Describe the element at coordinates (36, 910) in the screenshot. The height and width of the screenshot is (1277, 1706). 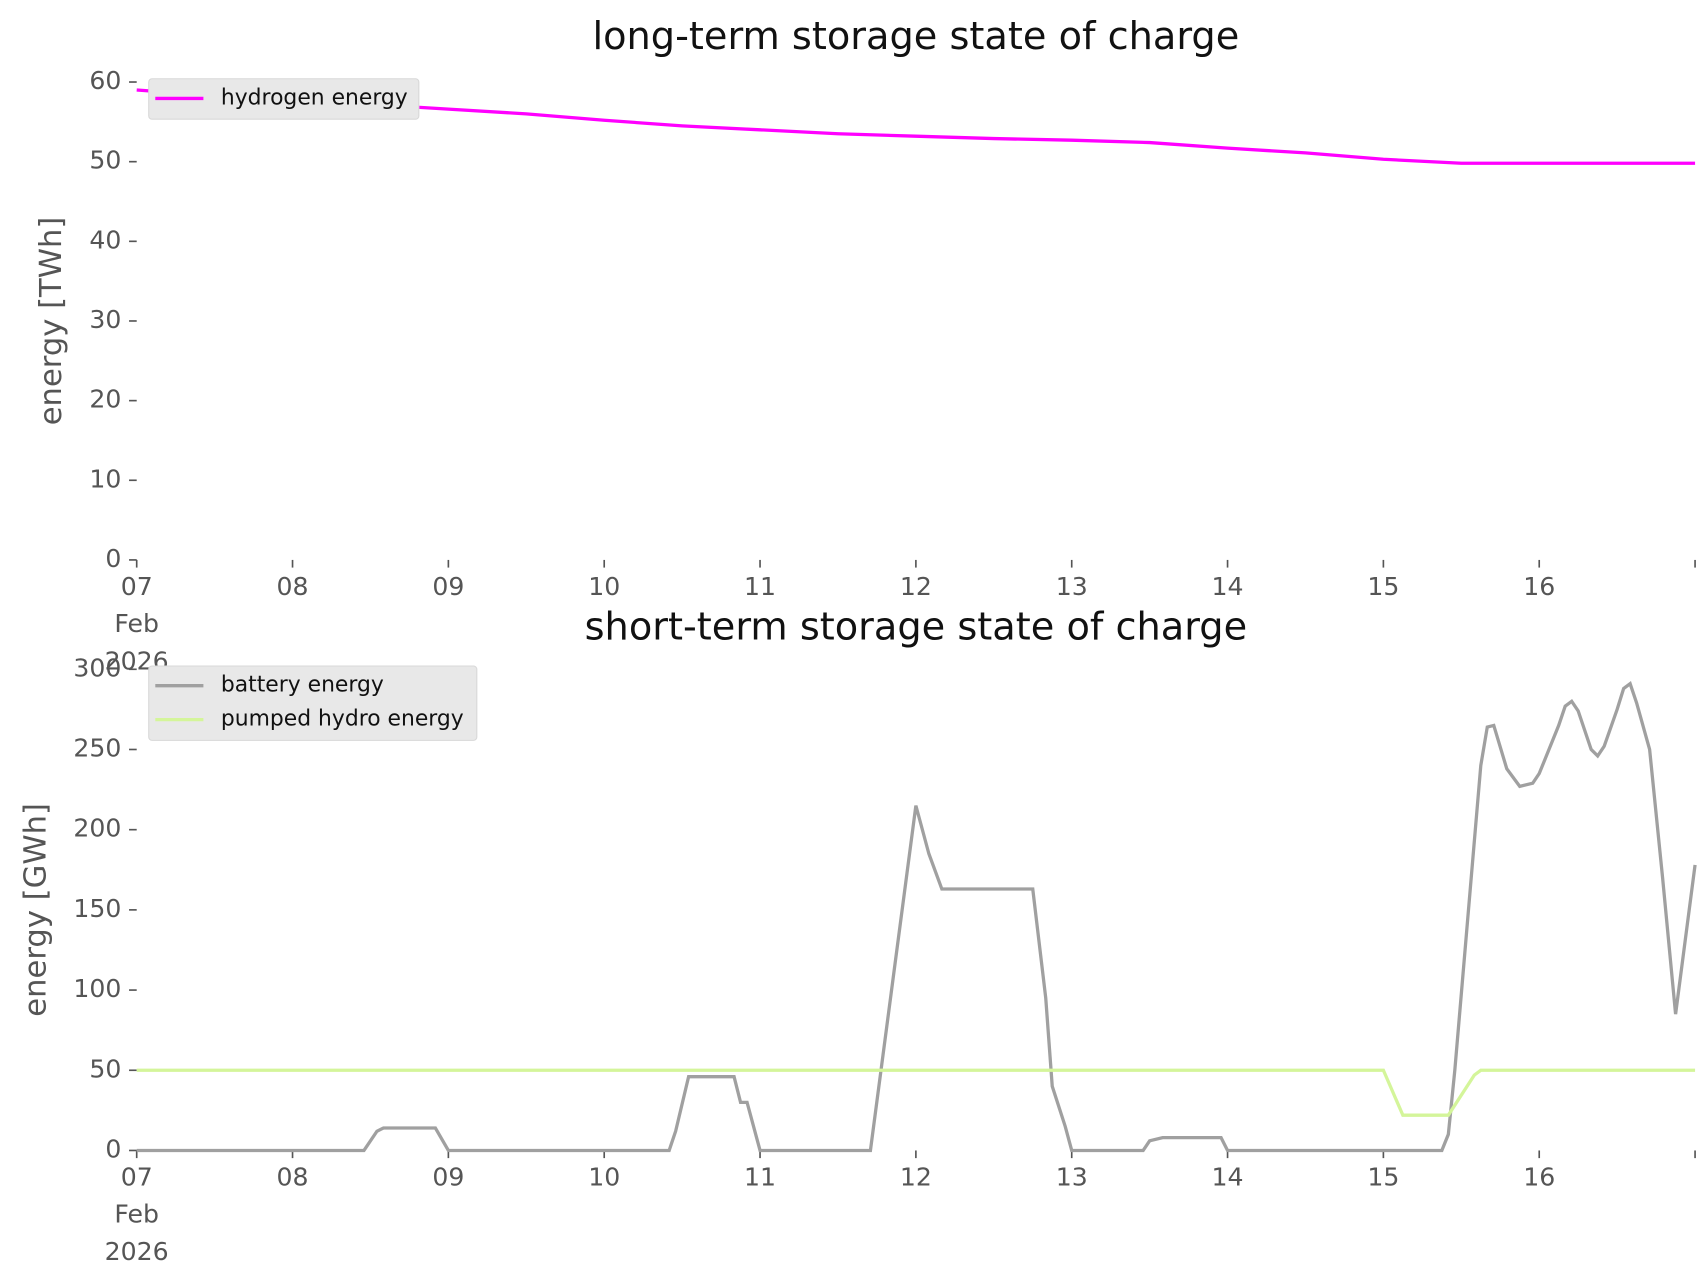
I see `y-axis-label: energy [GWh]` at that location.